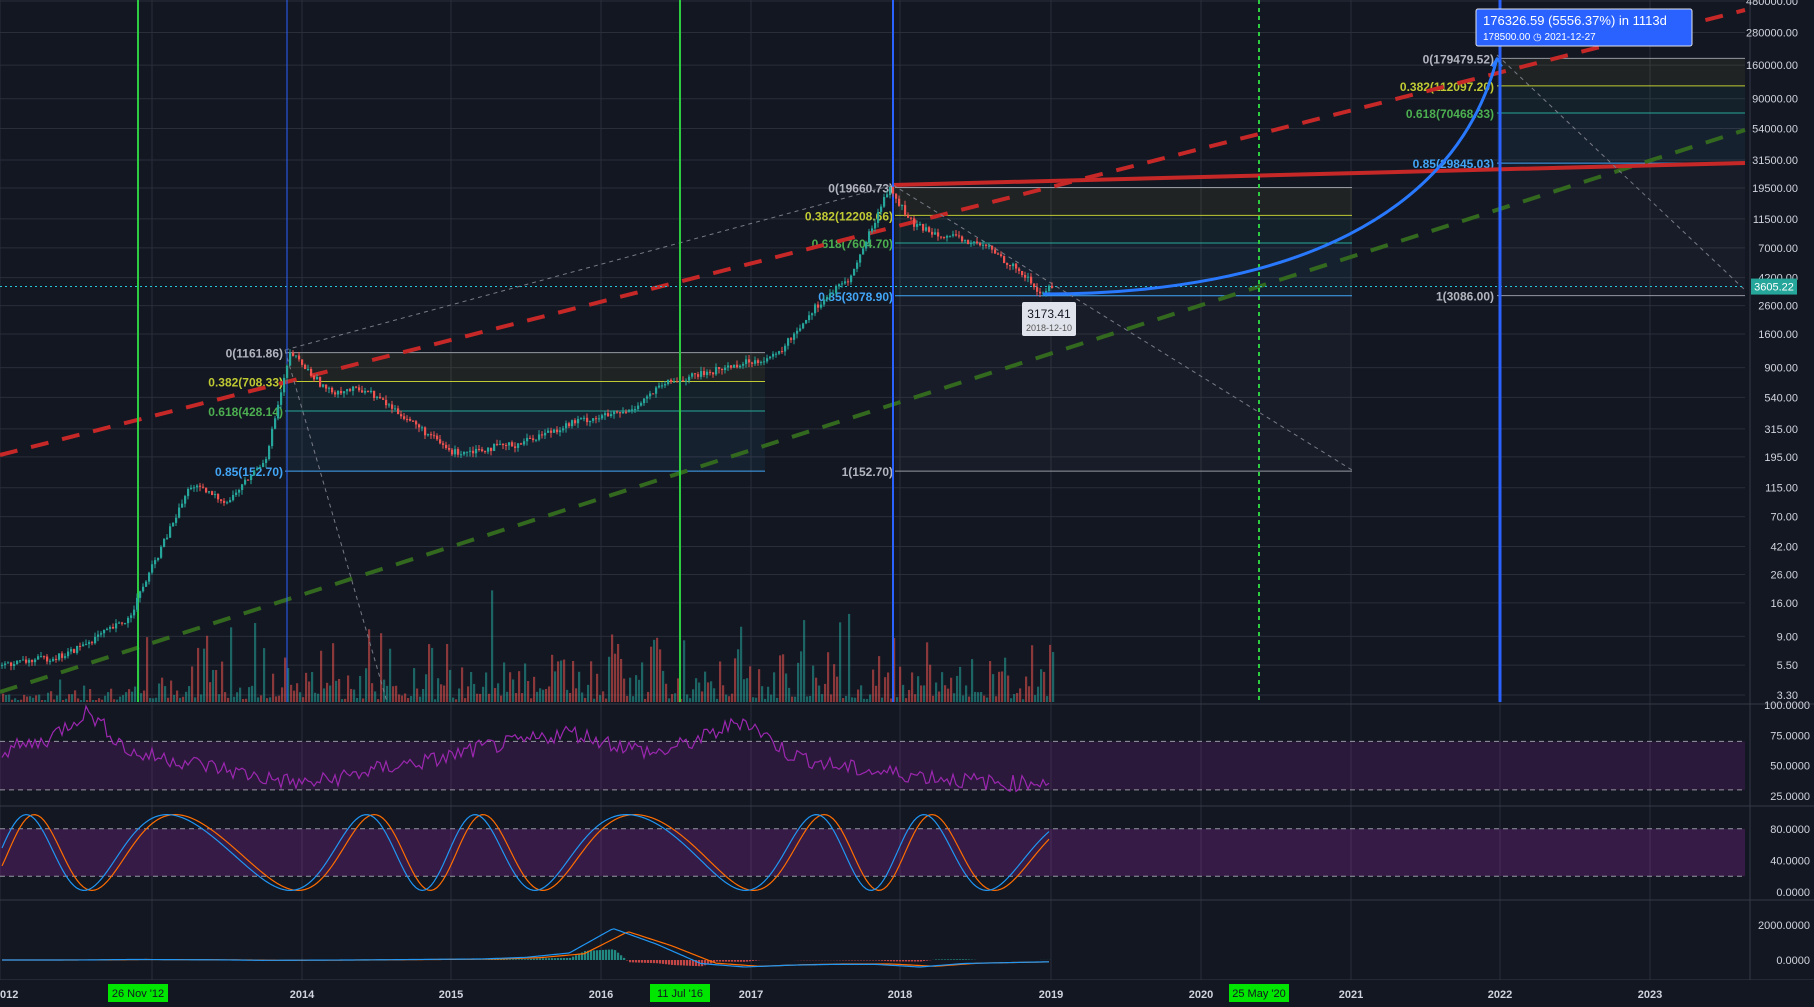 Image resolution: width=1814 pixels, height=1007 pixels. Describe the element at coordinates (905, 751) in the screenshot. I see `rsi-panel: 100.0000 75.0000 50.0000 25.0000` at that location.